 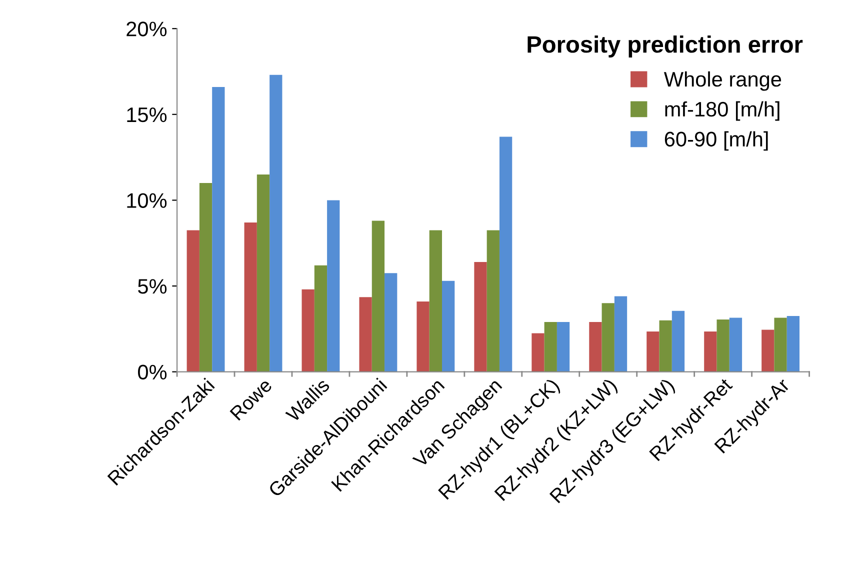 I want to click on legend-label: mf-180 [m/h], so click(x=722, y=111).